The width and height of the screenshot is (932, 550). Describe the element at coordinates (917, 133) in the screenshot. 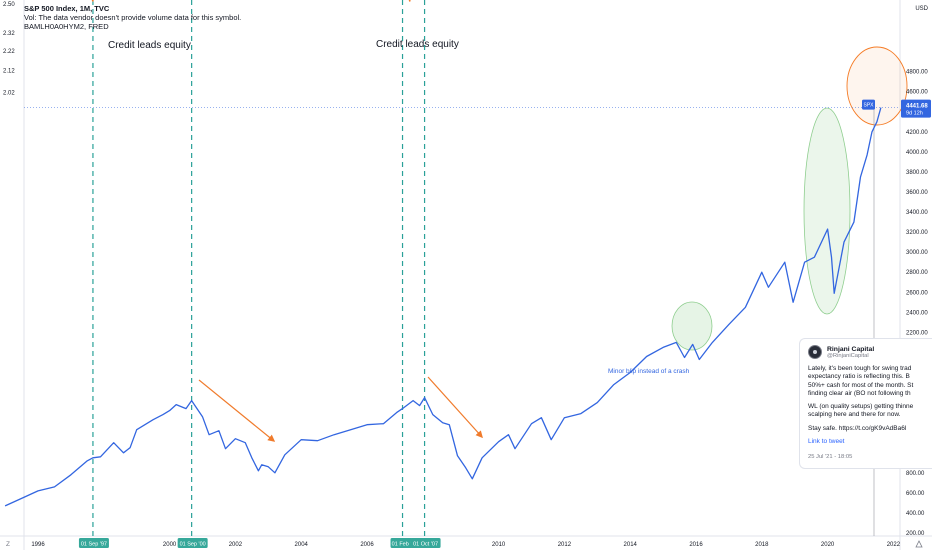

I see `right-tick-label: 4200.00` at that location.